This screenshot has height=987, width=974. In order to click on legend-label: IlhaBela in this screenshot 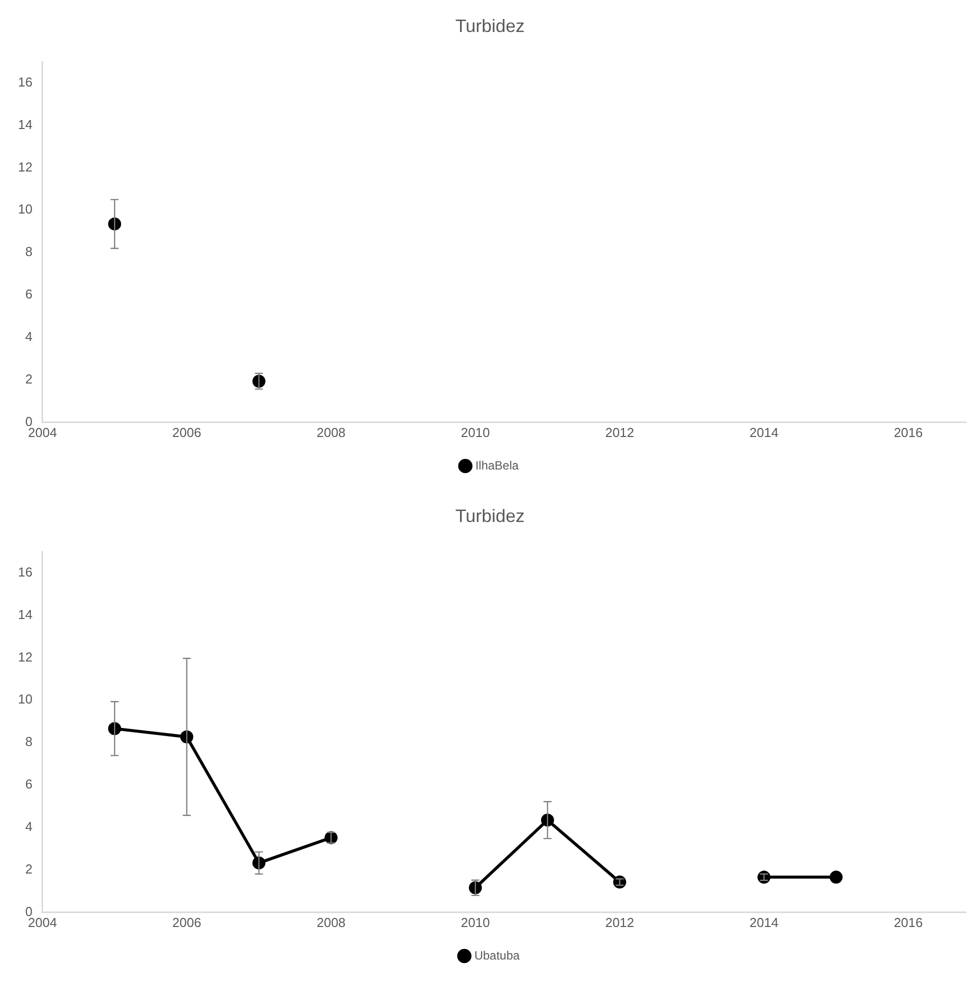, I will do `click(497, 465)`.